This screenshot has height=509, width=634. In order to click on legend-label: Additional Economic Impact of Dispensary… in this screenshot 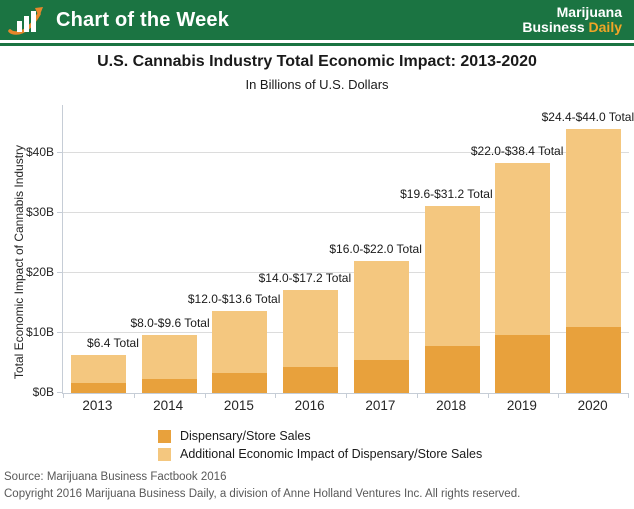, I will do `click(331, 454)`.